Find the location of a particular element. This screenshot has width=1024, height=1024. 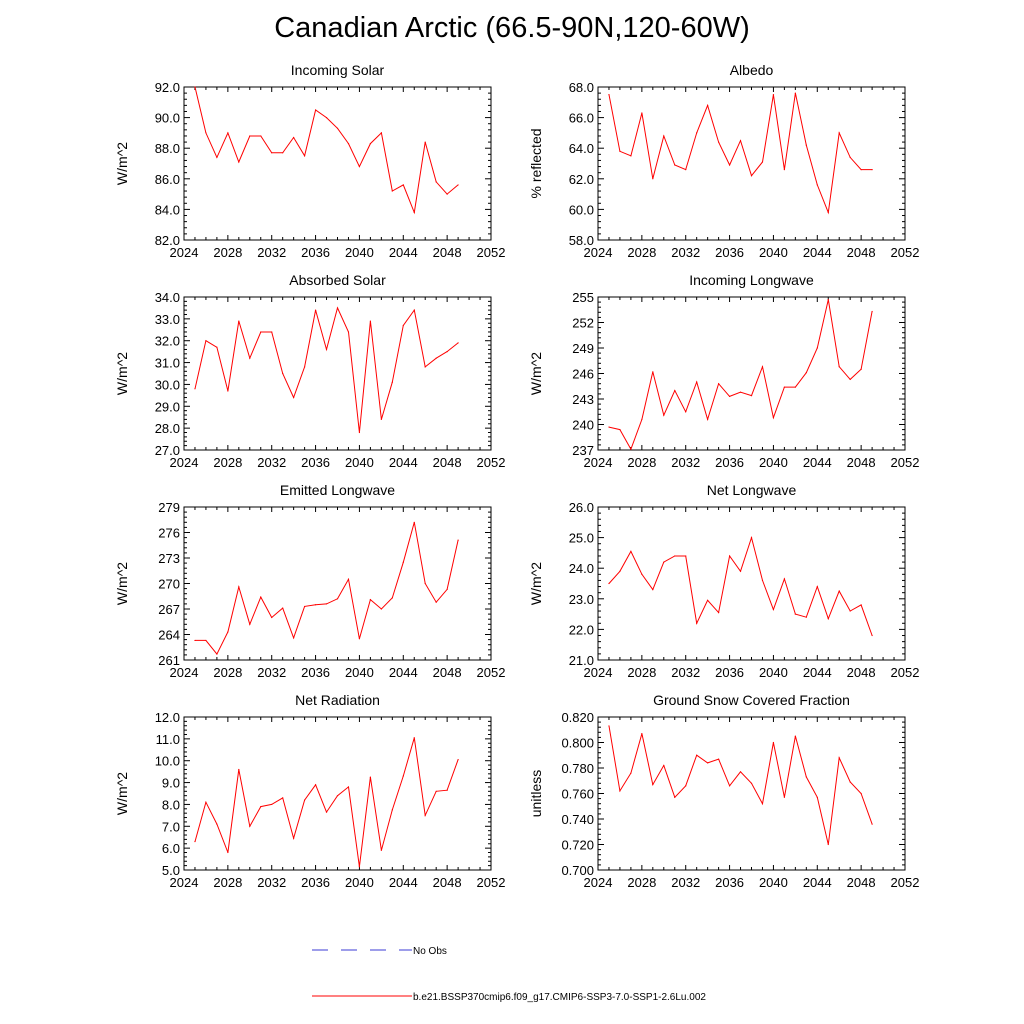

y-tick-label: 58.0 is located at coordinates (581, 240).